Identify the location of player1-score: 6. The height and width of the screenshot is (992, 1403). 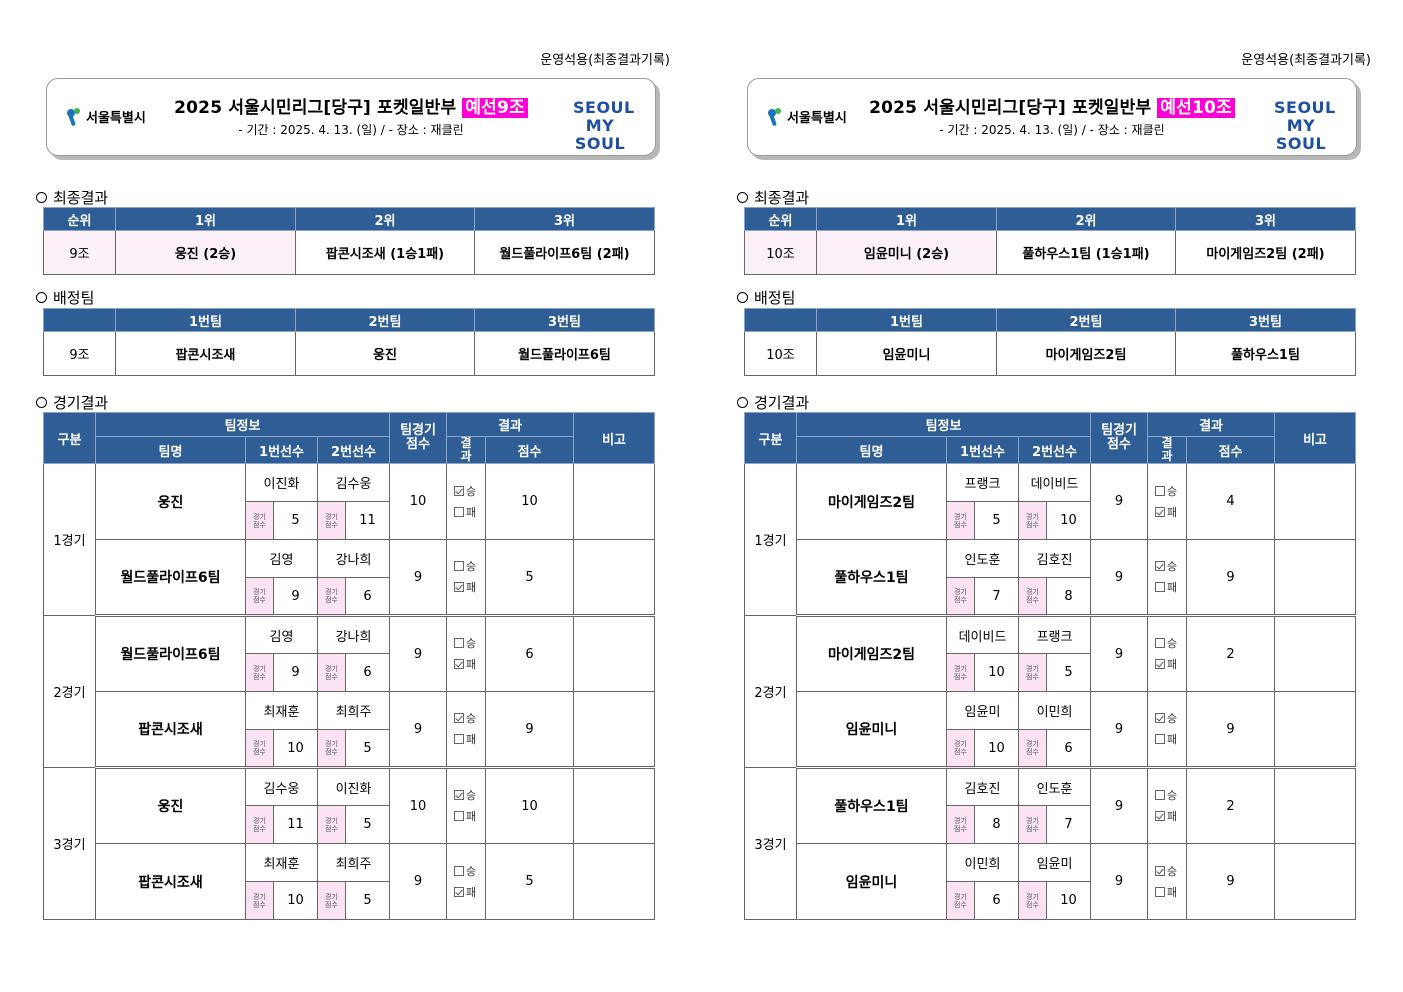
(996, 900).